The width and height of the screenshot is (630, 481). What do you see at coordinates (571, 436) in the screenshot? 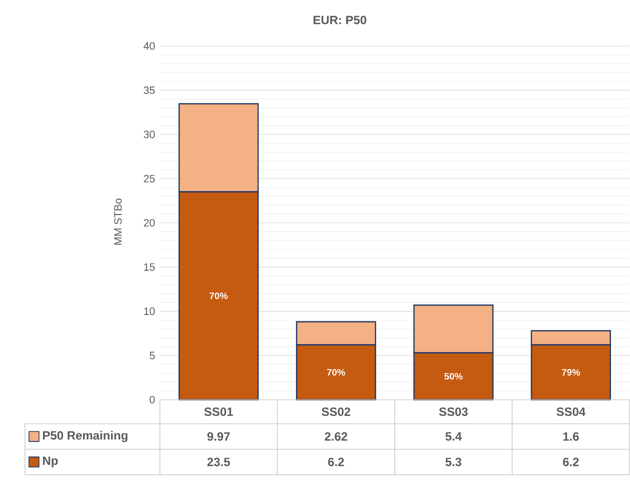
I see `data-label: 1.6` at bounding box center [571, 436].